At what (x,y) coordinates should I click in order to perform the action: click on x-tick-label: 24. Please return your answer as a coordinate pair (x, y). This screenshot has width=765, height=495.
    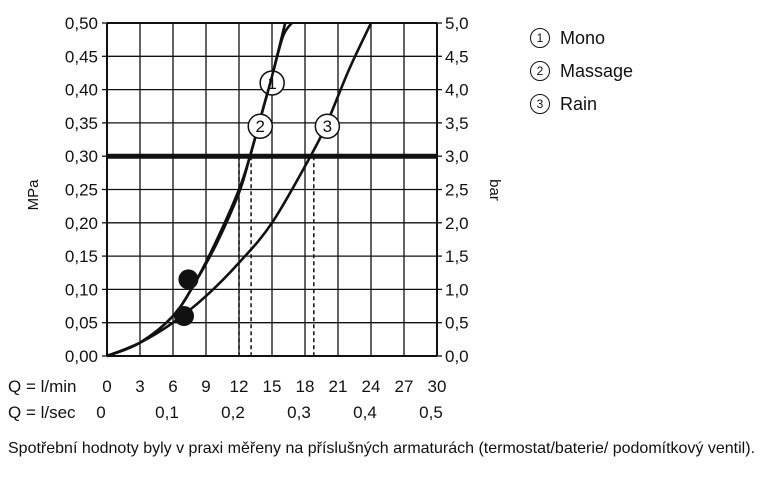
    Looking at the image, I should click on (371, 386).